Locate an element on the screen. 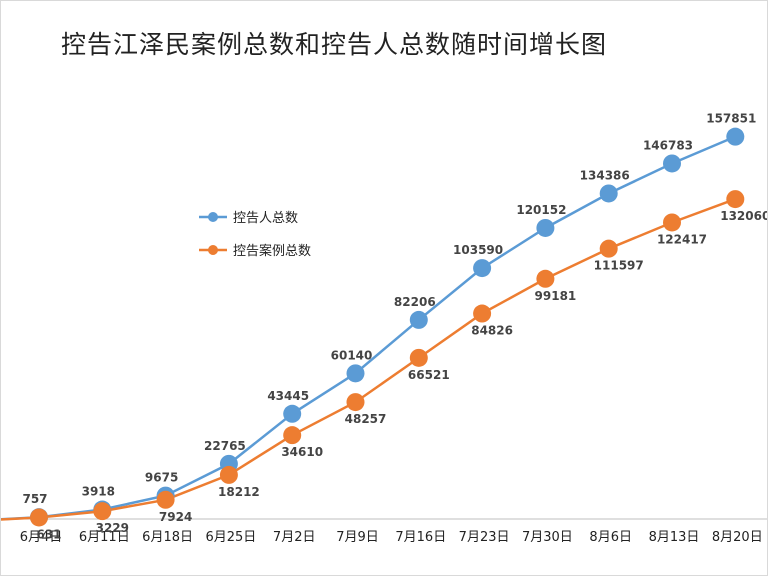 The image size is (768, 576). data-label: 99181 is located at coordinates (556, 296).